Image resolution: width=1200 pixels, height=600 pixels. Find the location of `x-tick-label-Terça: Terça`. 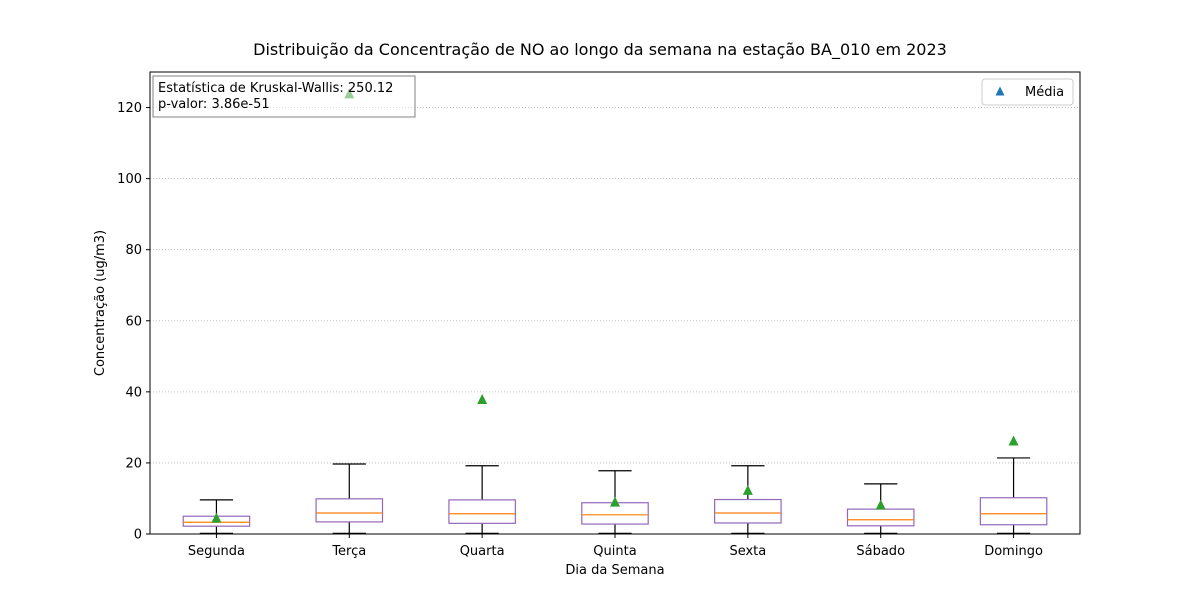

x-tick-label-Terça: Terça is located at coordinates (348, 551).